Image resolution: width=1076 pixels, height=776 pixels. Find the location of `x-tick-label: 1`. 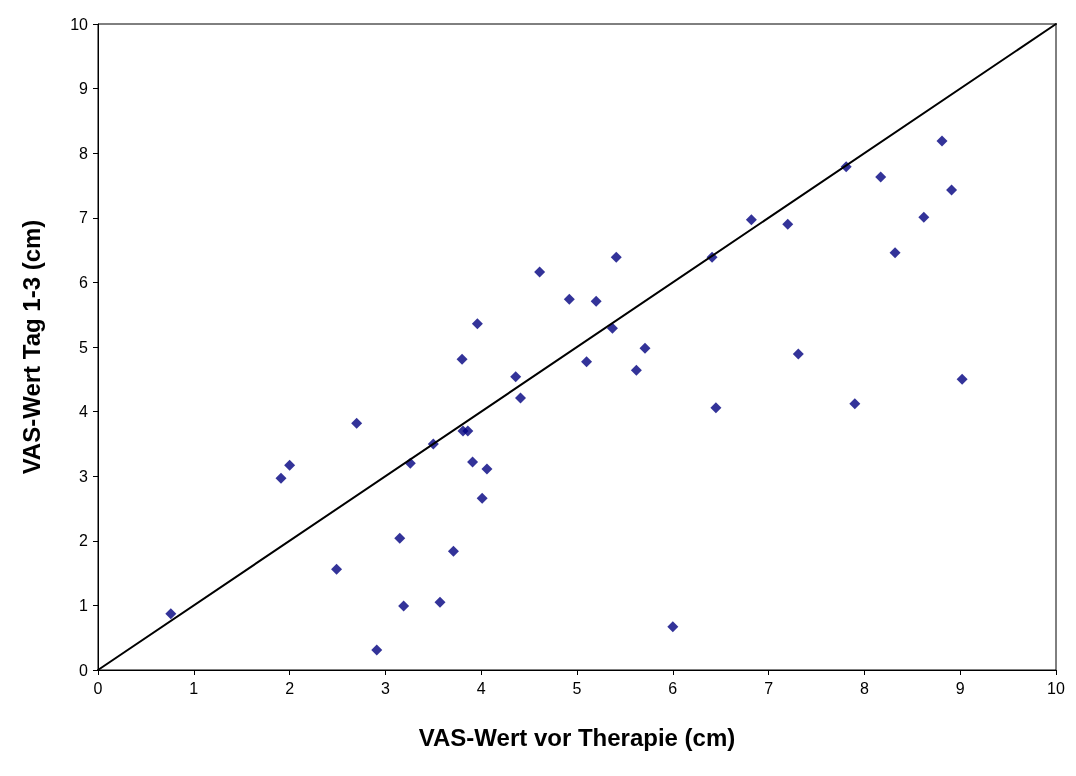

x-tick-label: 1 is located at coordinates (194, 688).